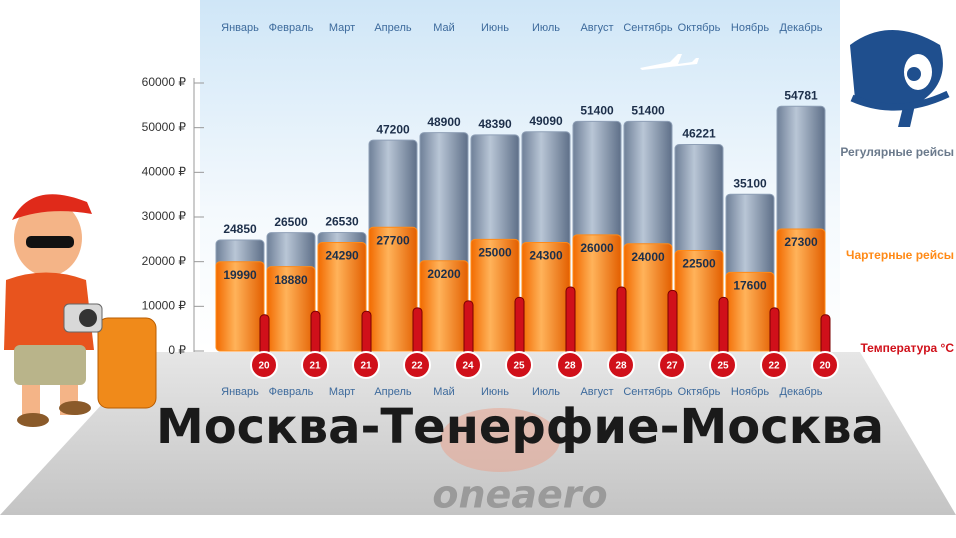  I want to click on month-label-top: Октябрь, so click(699, 28).